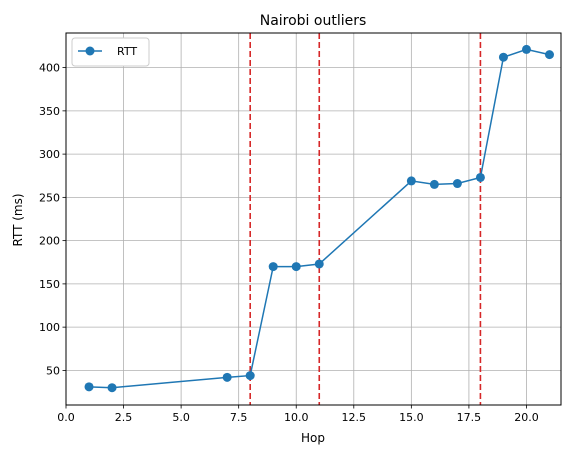 This screenshot has width=571, height=455. I want to click on y-tick-label: 200, so click(49, 241).